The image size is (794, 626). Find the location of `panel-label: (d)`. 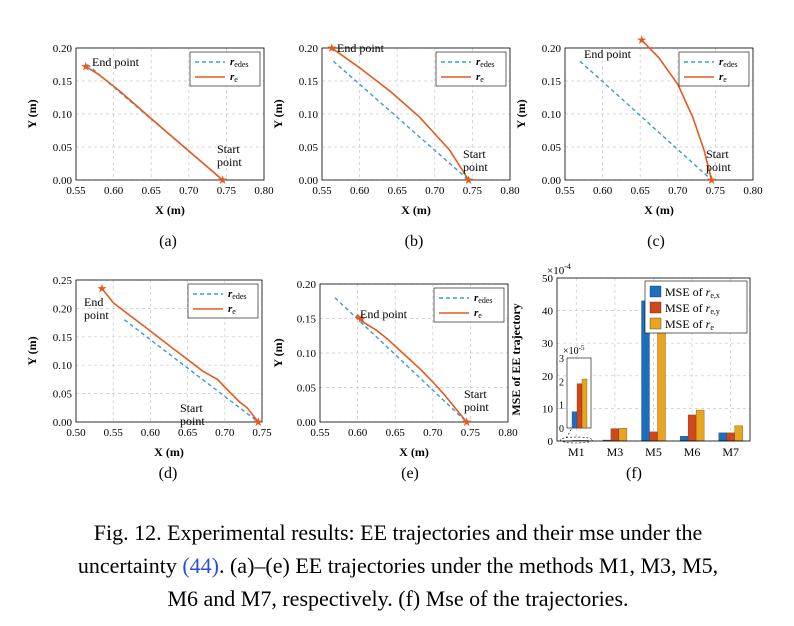

panel-label: (d) is located at coordinates (168, 473).